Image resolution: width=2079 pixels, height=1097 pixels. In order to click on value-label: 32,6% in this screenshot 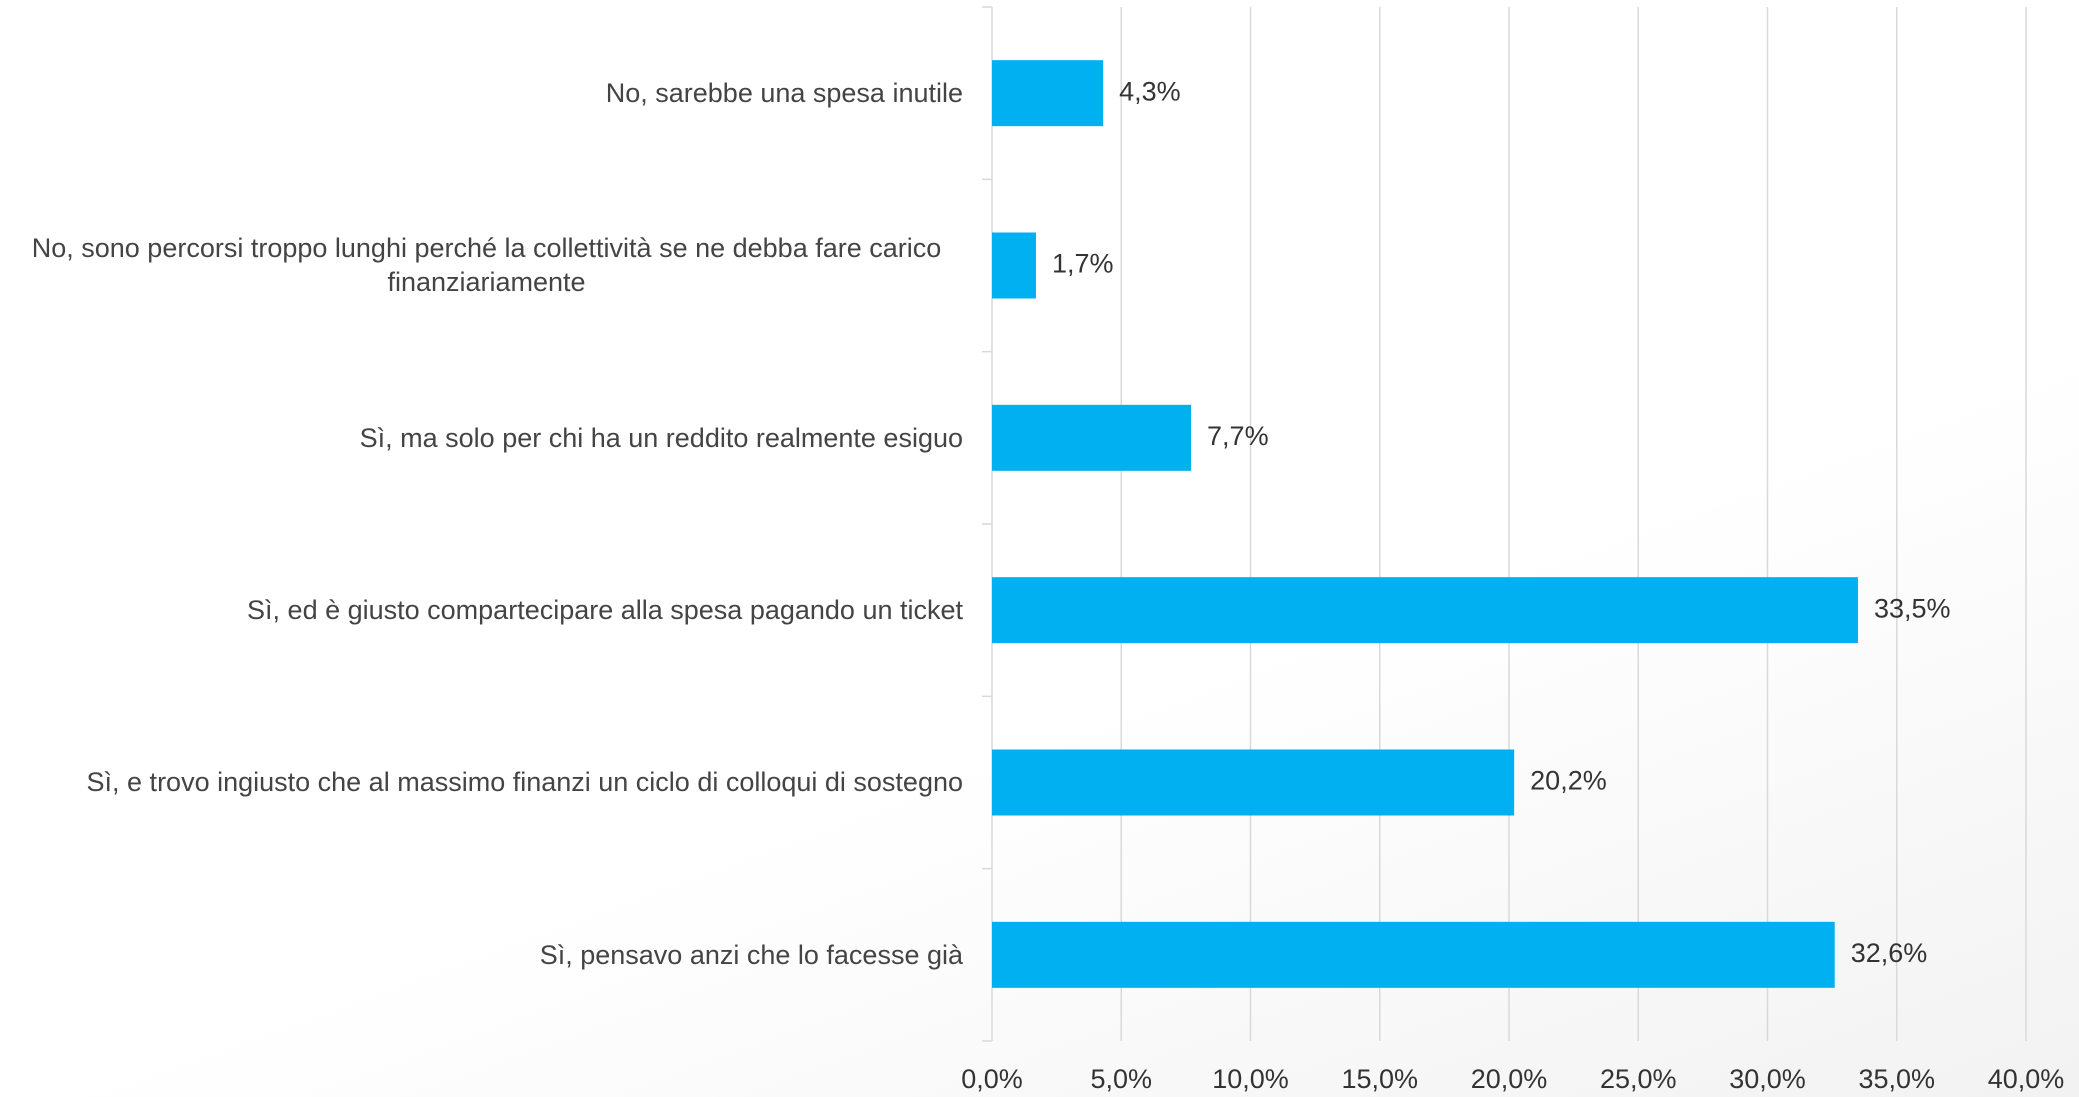, I will do `click(1889, 953)`.